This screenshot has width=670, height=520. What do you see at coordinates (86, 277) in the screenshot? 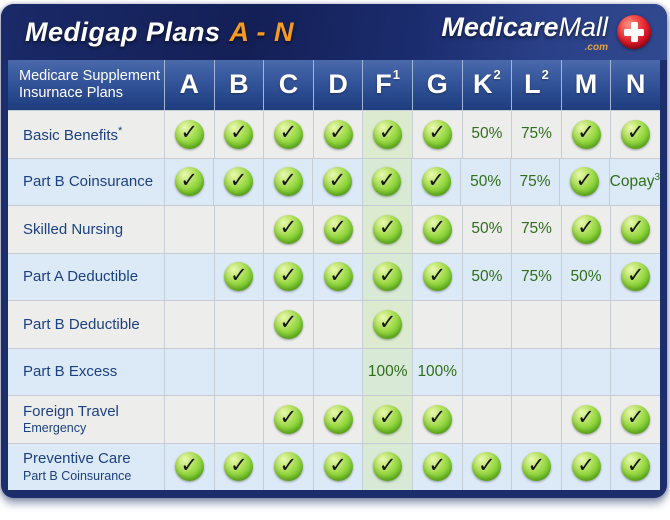
I see `row-label: Part A Deductible` at bounding box center [86, 277].